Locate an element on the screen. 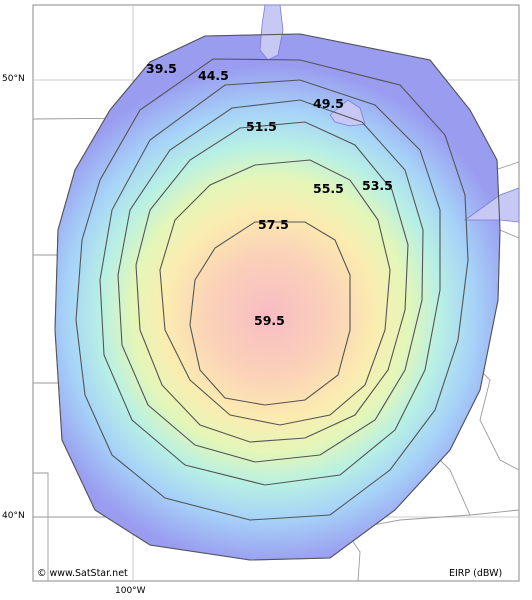 This screenshot has height=600, width=532. lat-label-40n: 40°N is located at coordinates (13, 516).